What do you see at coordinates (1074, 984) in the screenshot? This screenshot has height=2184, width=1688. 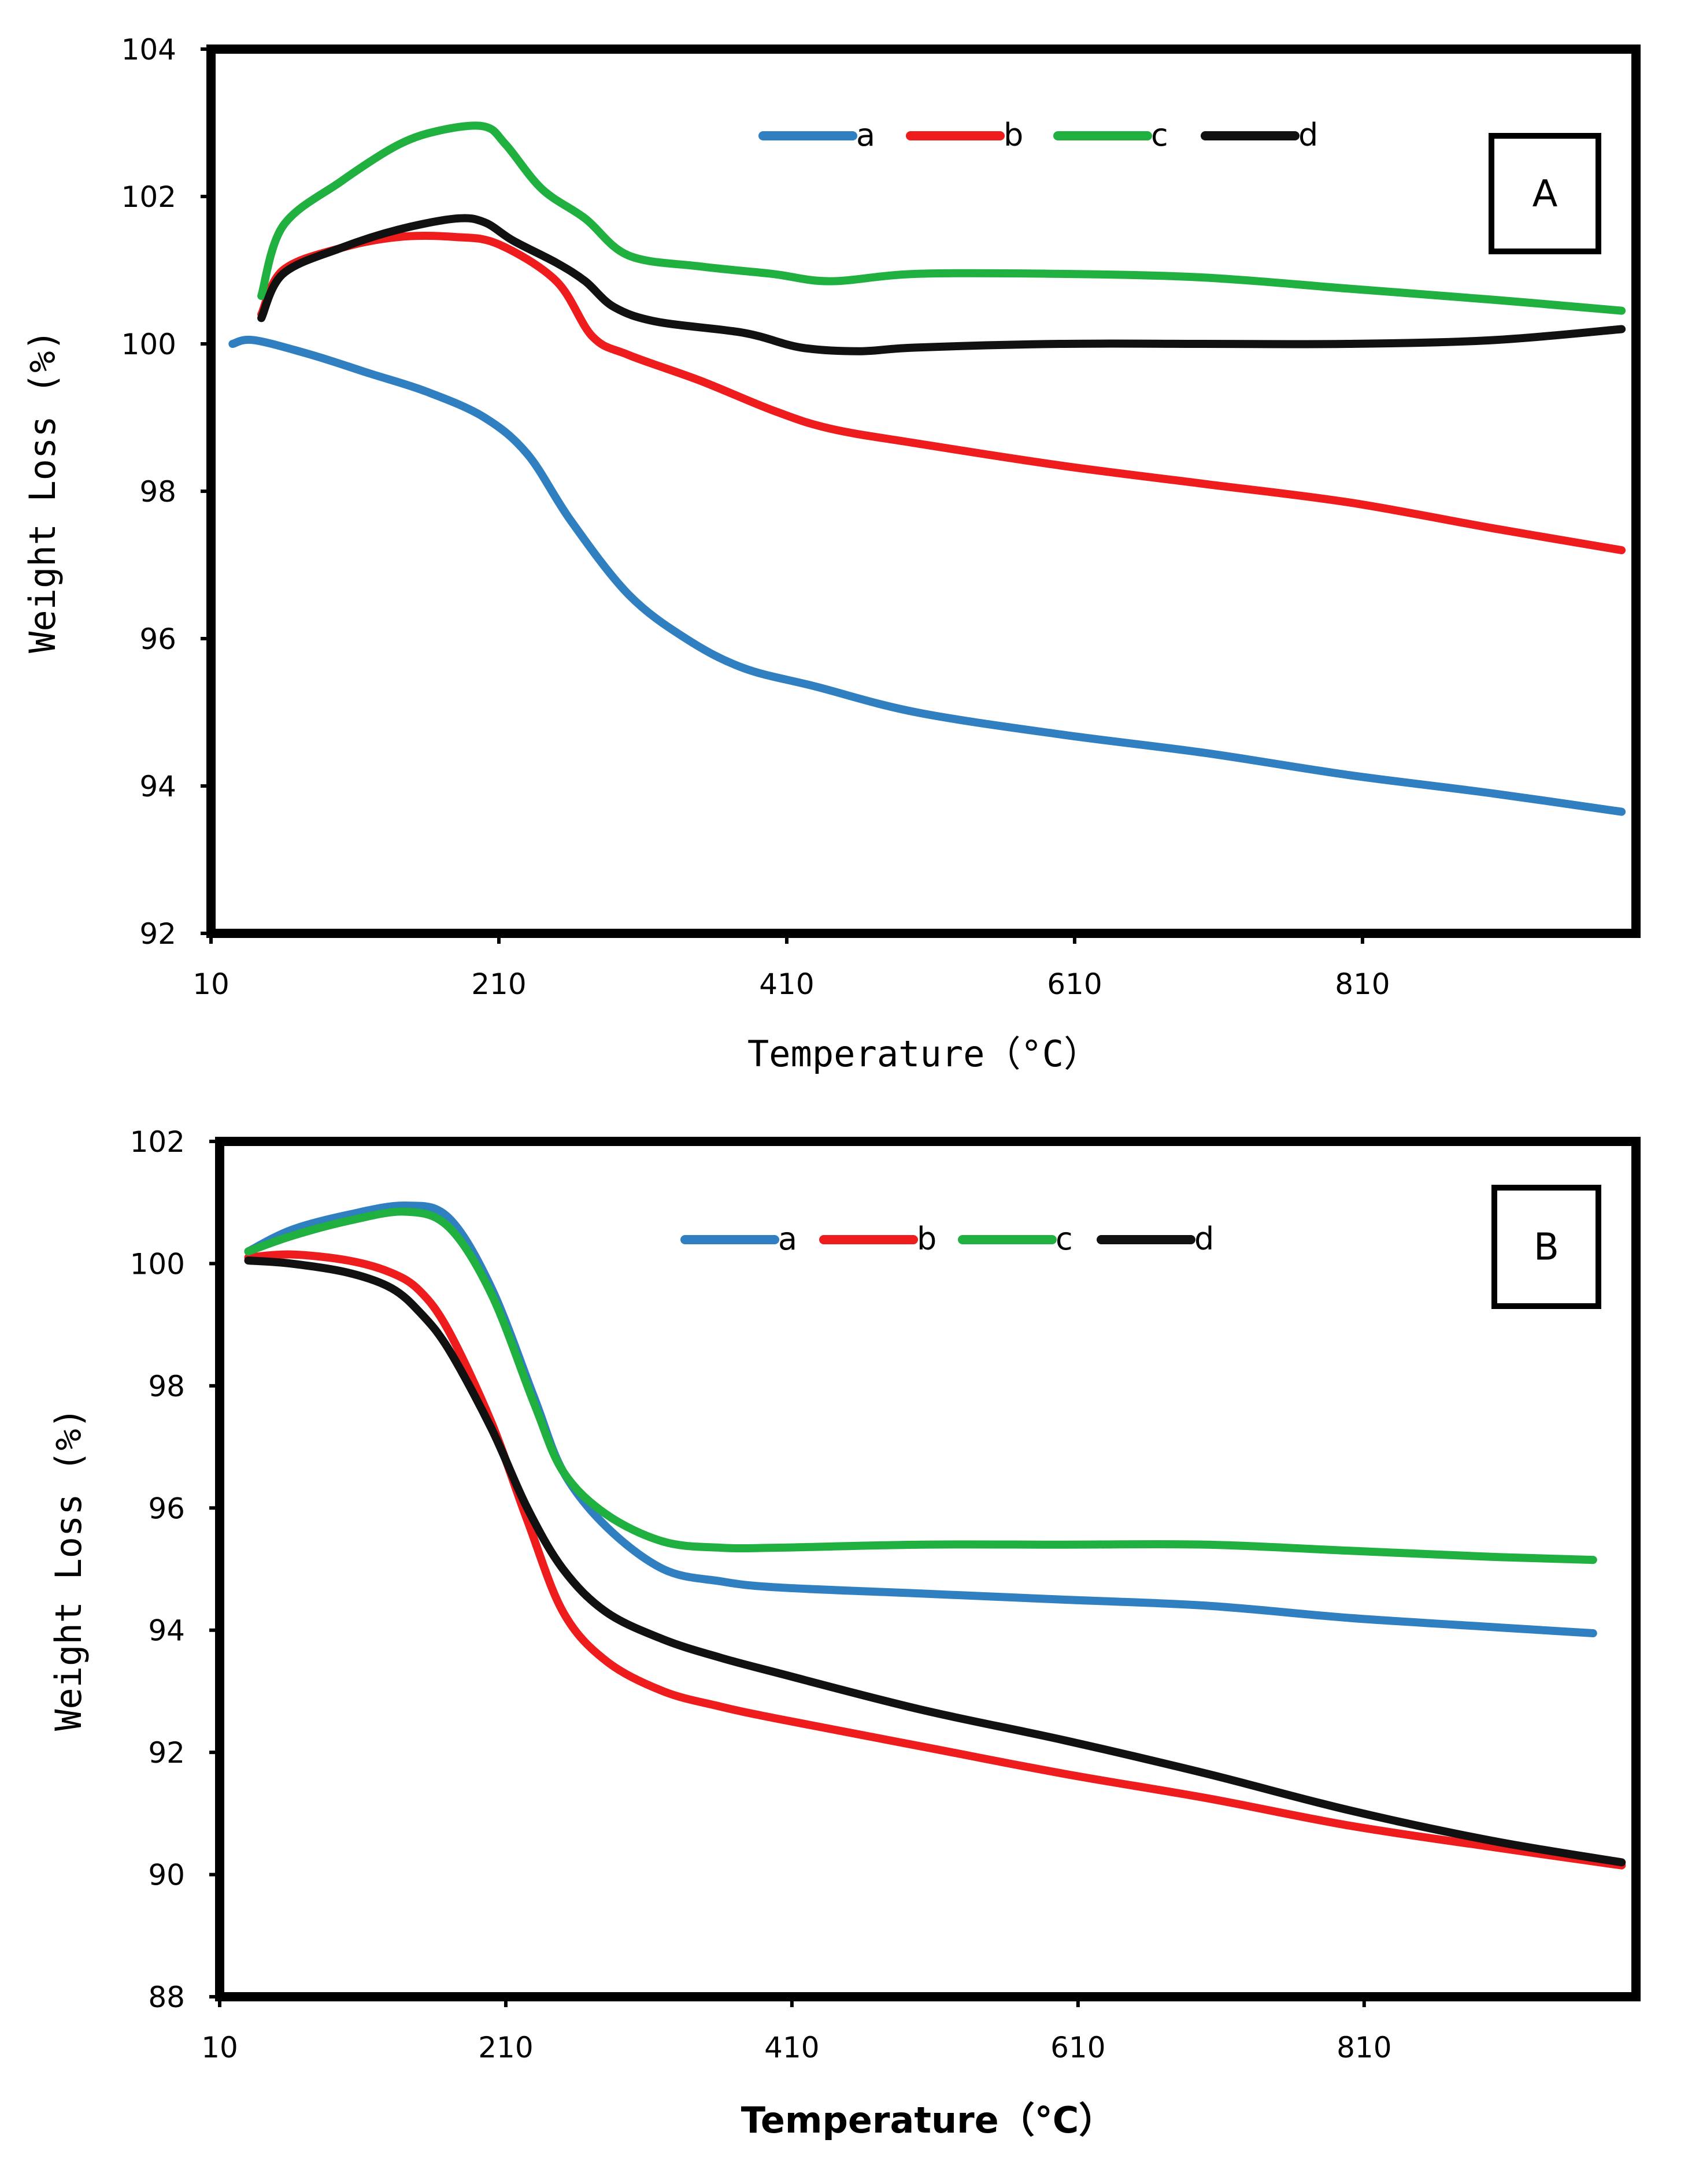 I see `panel-a-x-tick-label: 610` at bounding box center [1074, 984].